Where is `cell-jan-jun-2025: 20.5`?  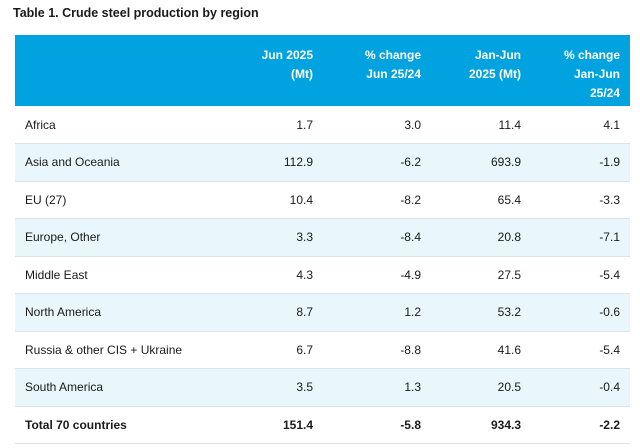
cell-jan-jun-2025: 20.5 is located at coordinates (509, 387).